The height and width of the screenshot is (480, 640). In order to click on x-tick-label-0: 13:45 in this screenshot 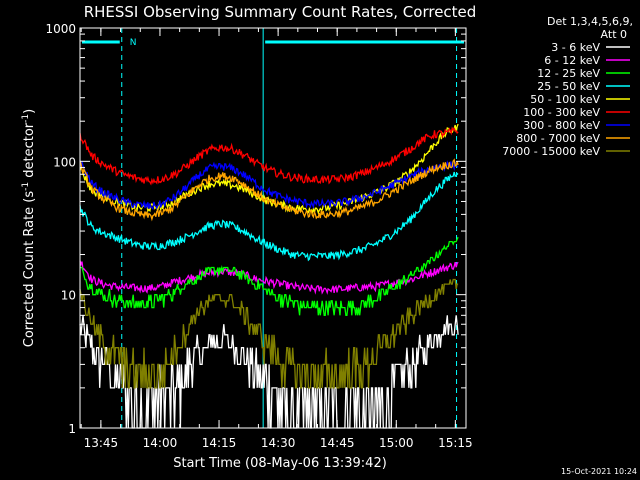, I will do `click(101, 443)`.